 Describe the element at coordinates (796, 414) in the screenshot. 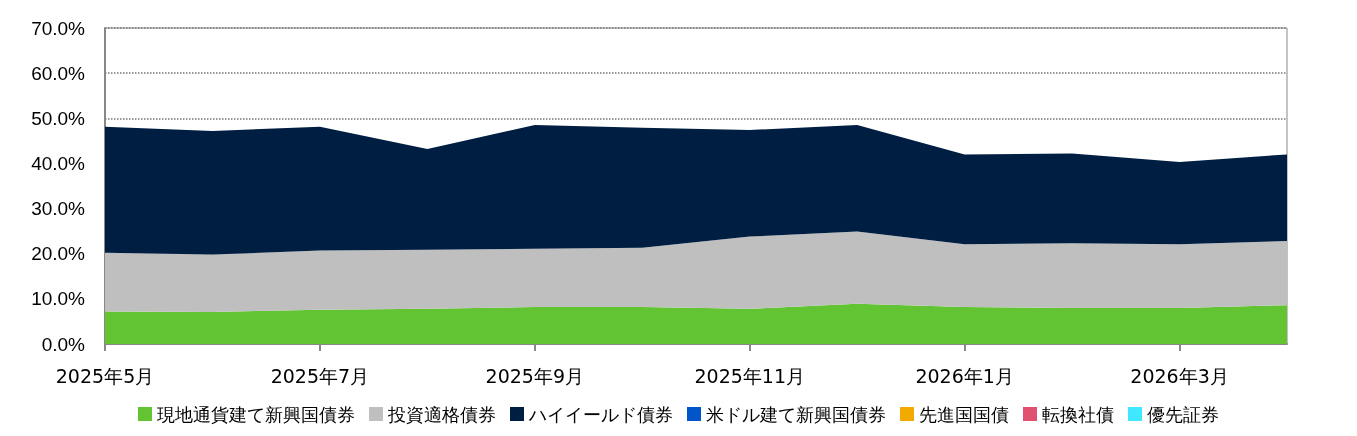

I see `legend-label: 米ドル建て新興国債券` at that location.